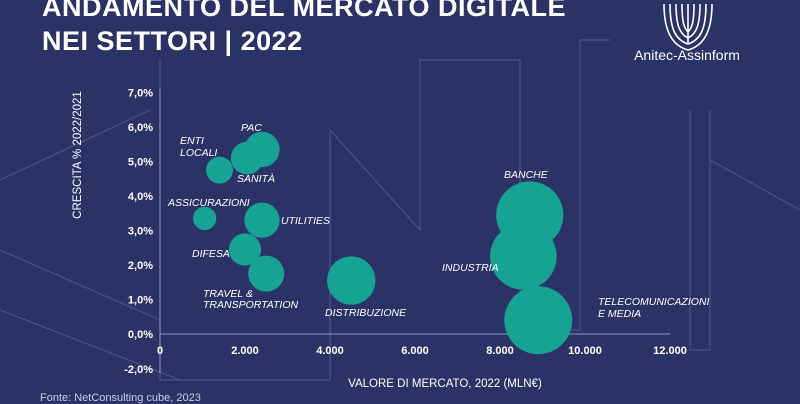 The image size is (800, 404). What do you see at coordinates (305, 221) in the screenshot?
I see `point-label-4: UTILITIES` at bounding box center [305, 221].